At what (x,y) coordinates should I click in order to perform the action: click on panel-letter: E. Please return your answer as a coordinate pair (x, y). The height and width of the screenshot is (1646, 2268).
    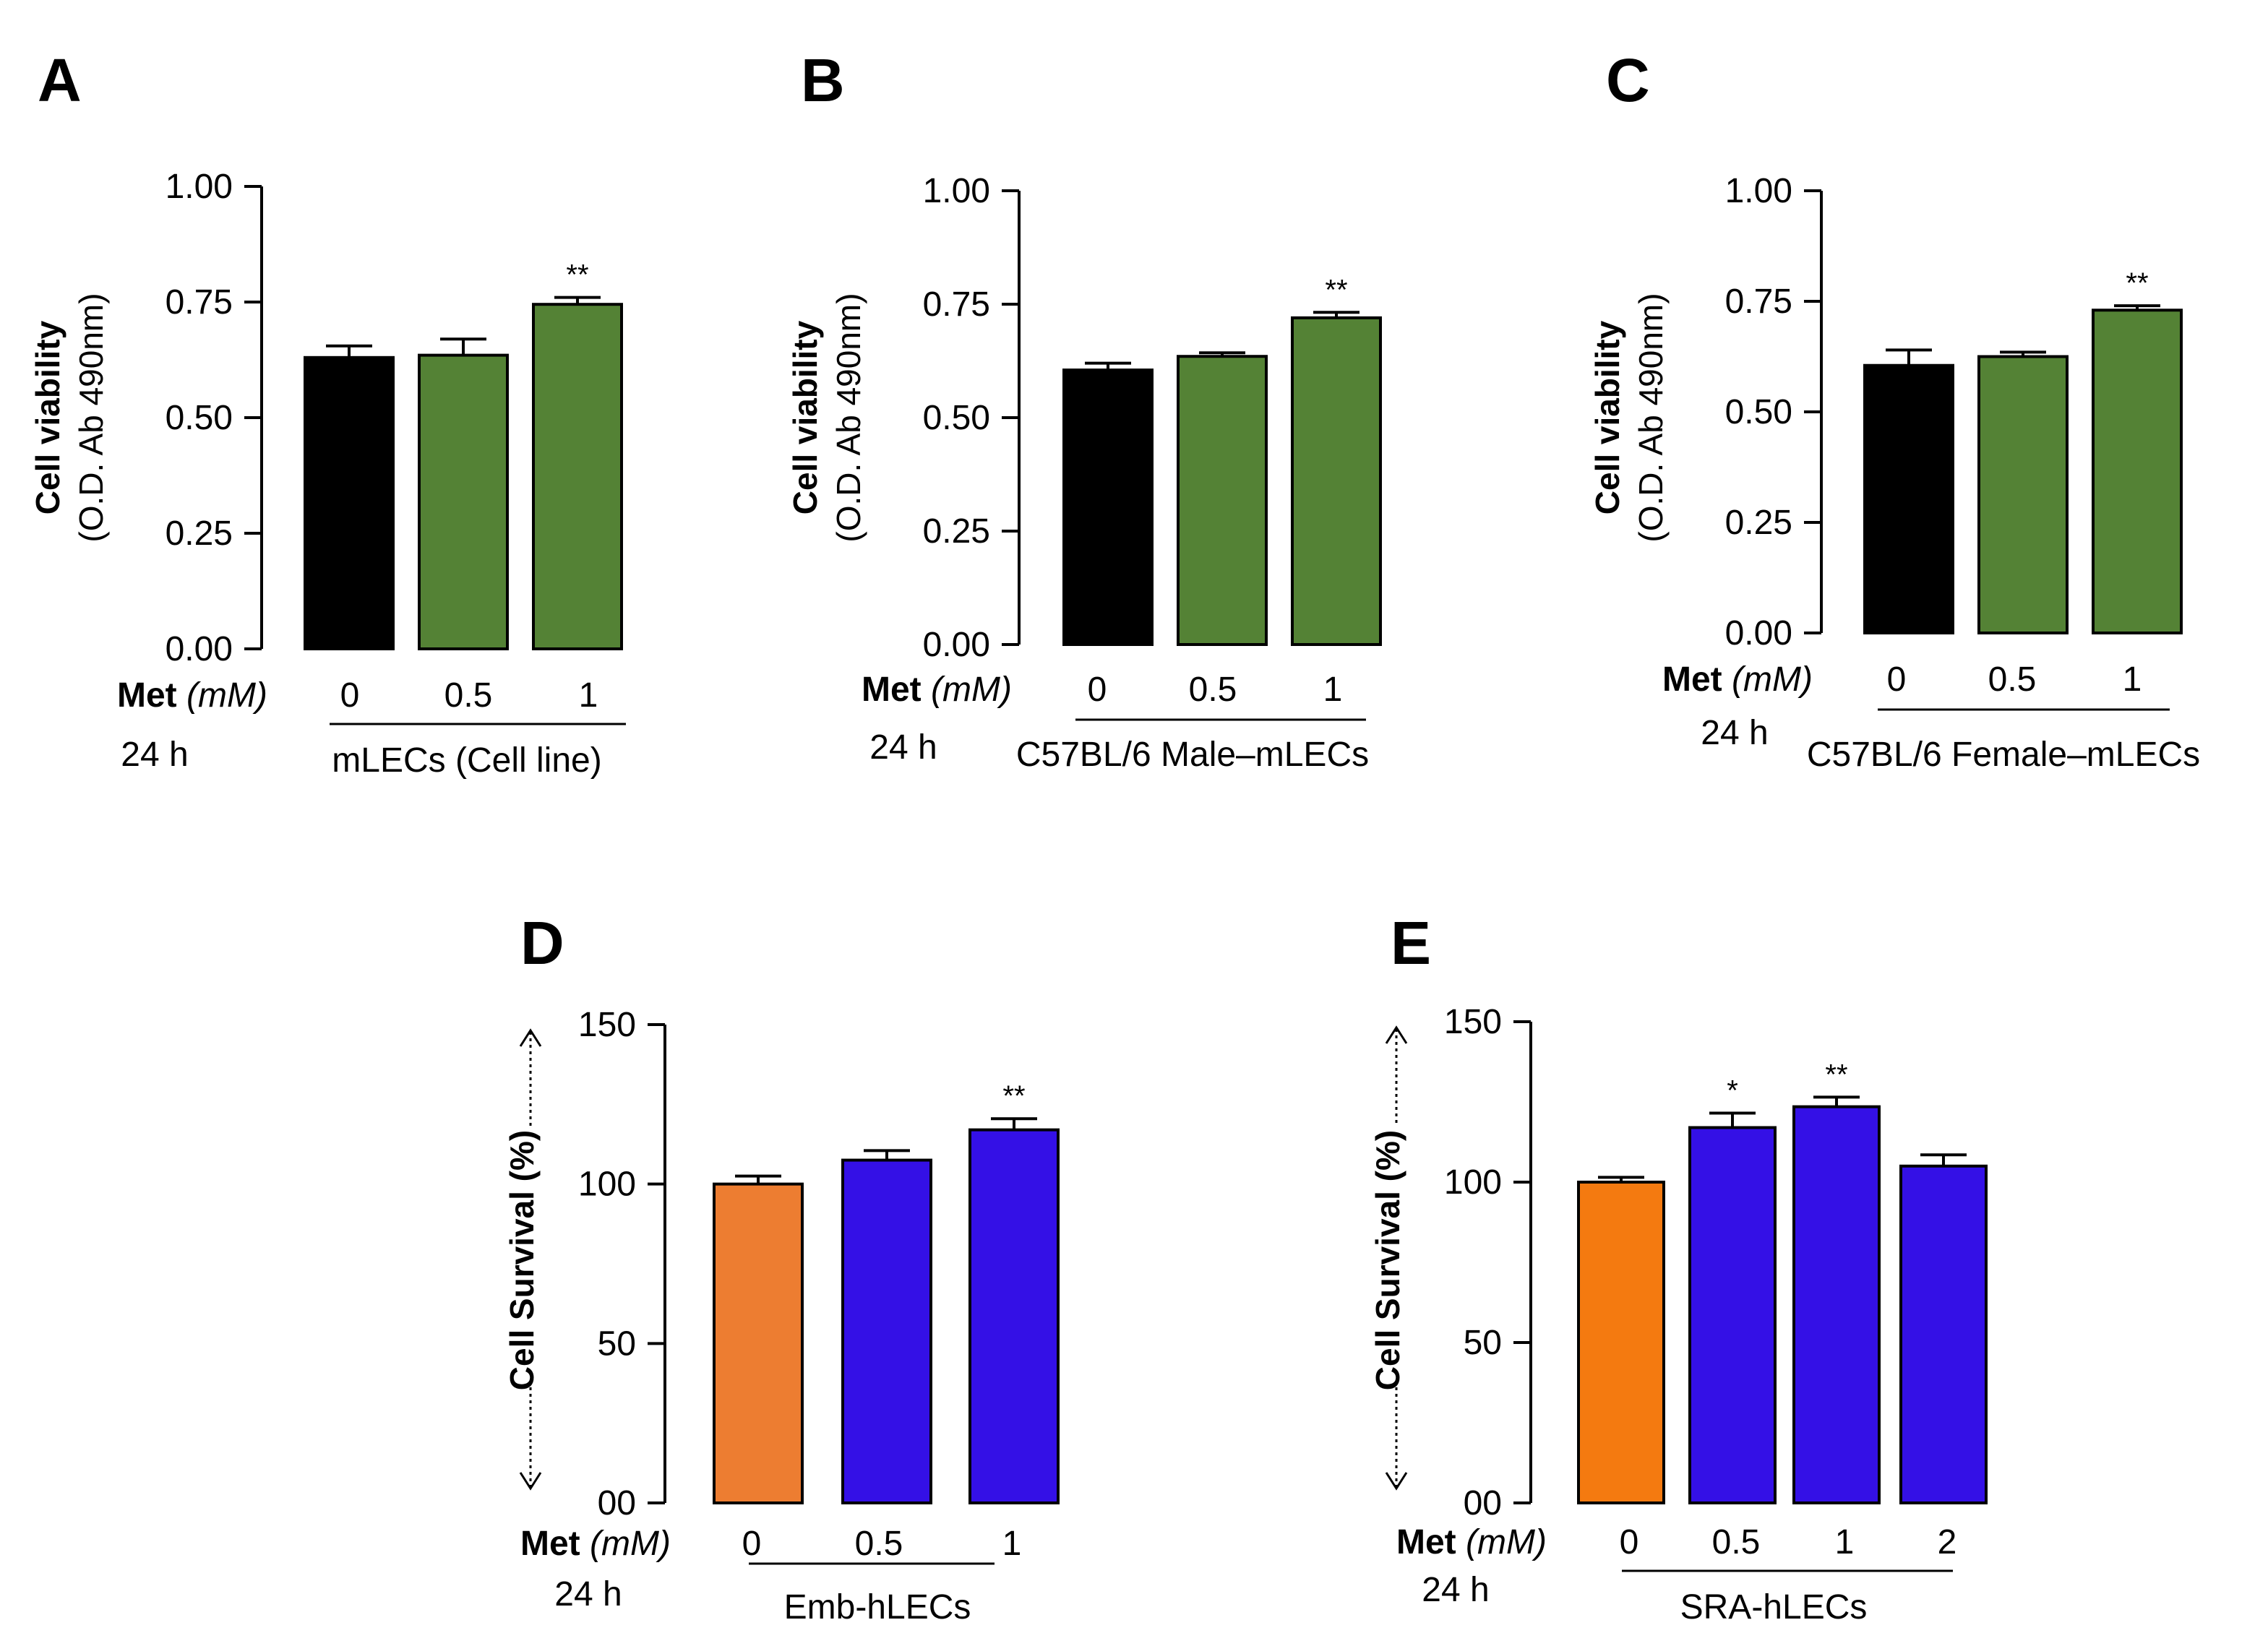
    Looking at the image, I should click on (1411, 943).